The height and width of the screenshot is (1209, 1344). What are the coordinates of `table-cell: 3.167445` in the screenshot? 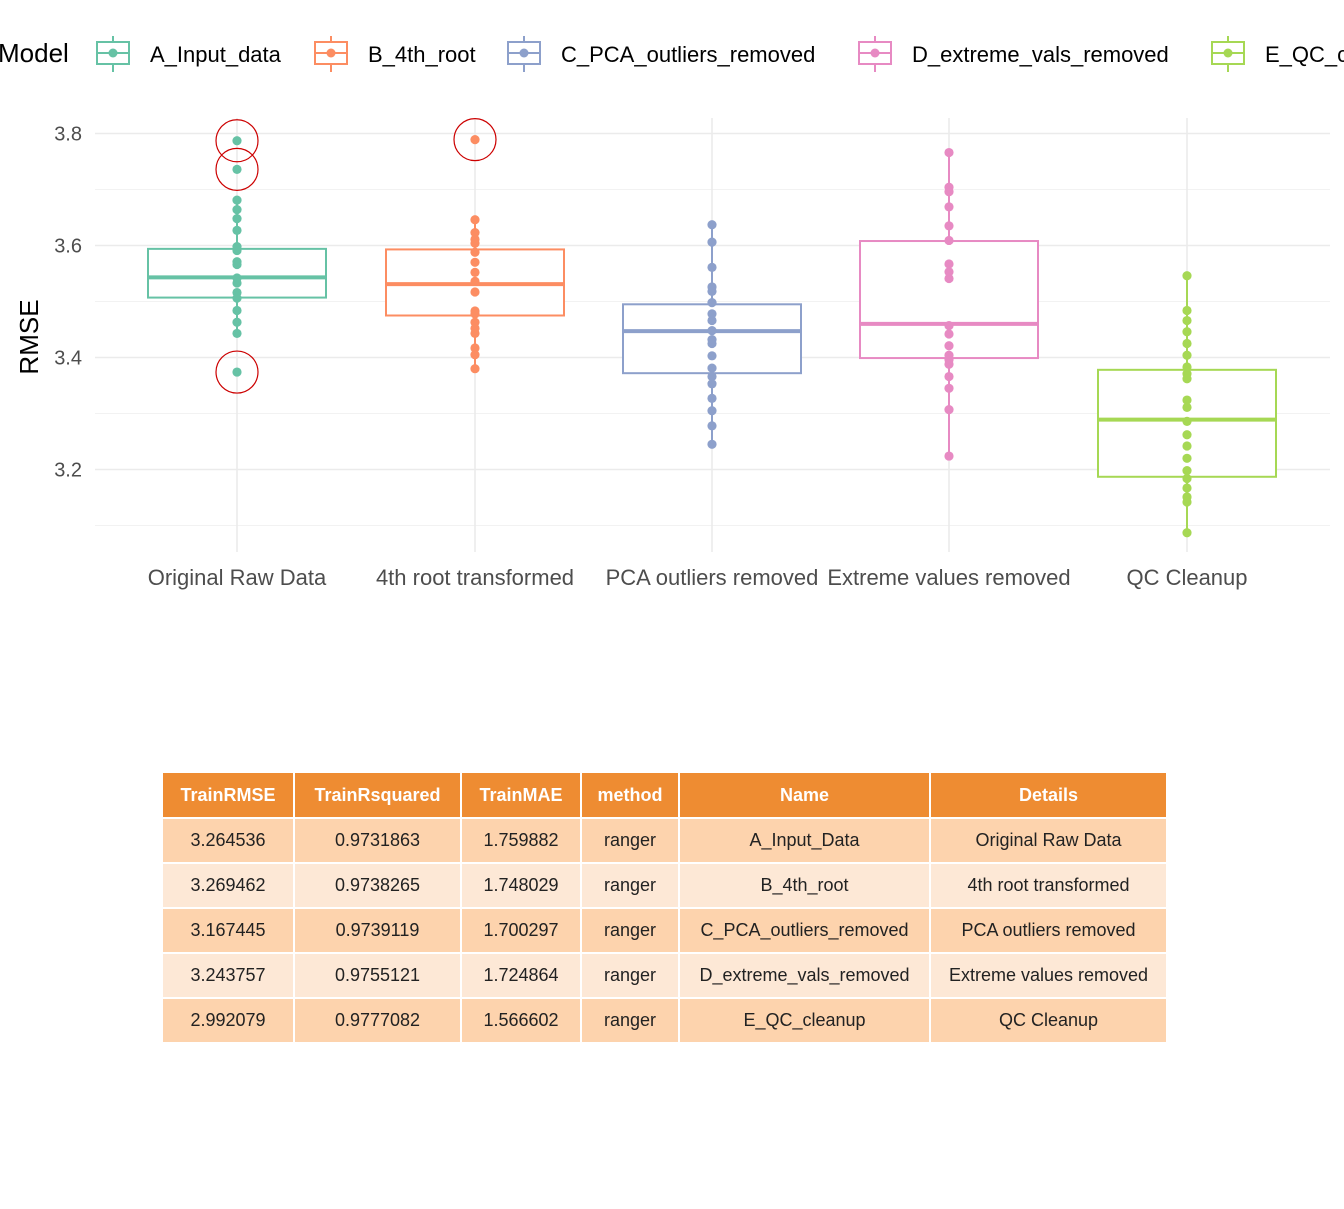 It's located at (228, 930).